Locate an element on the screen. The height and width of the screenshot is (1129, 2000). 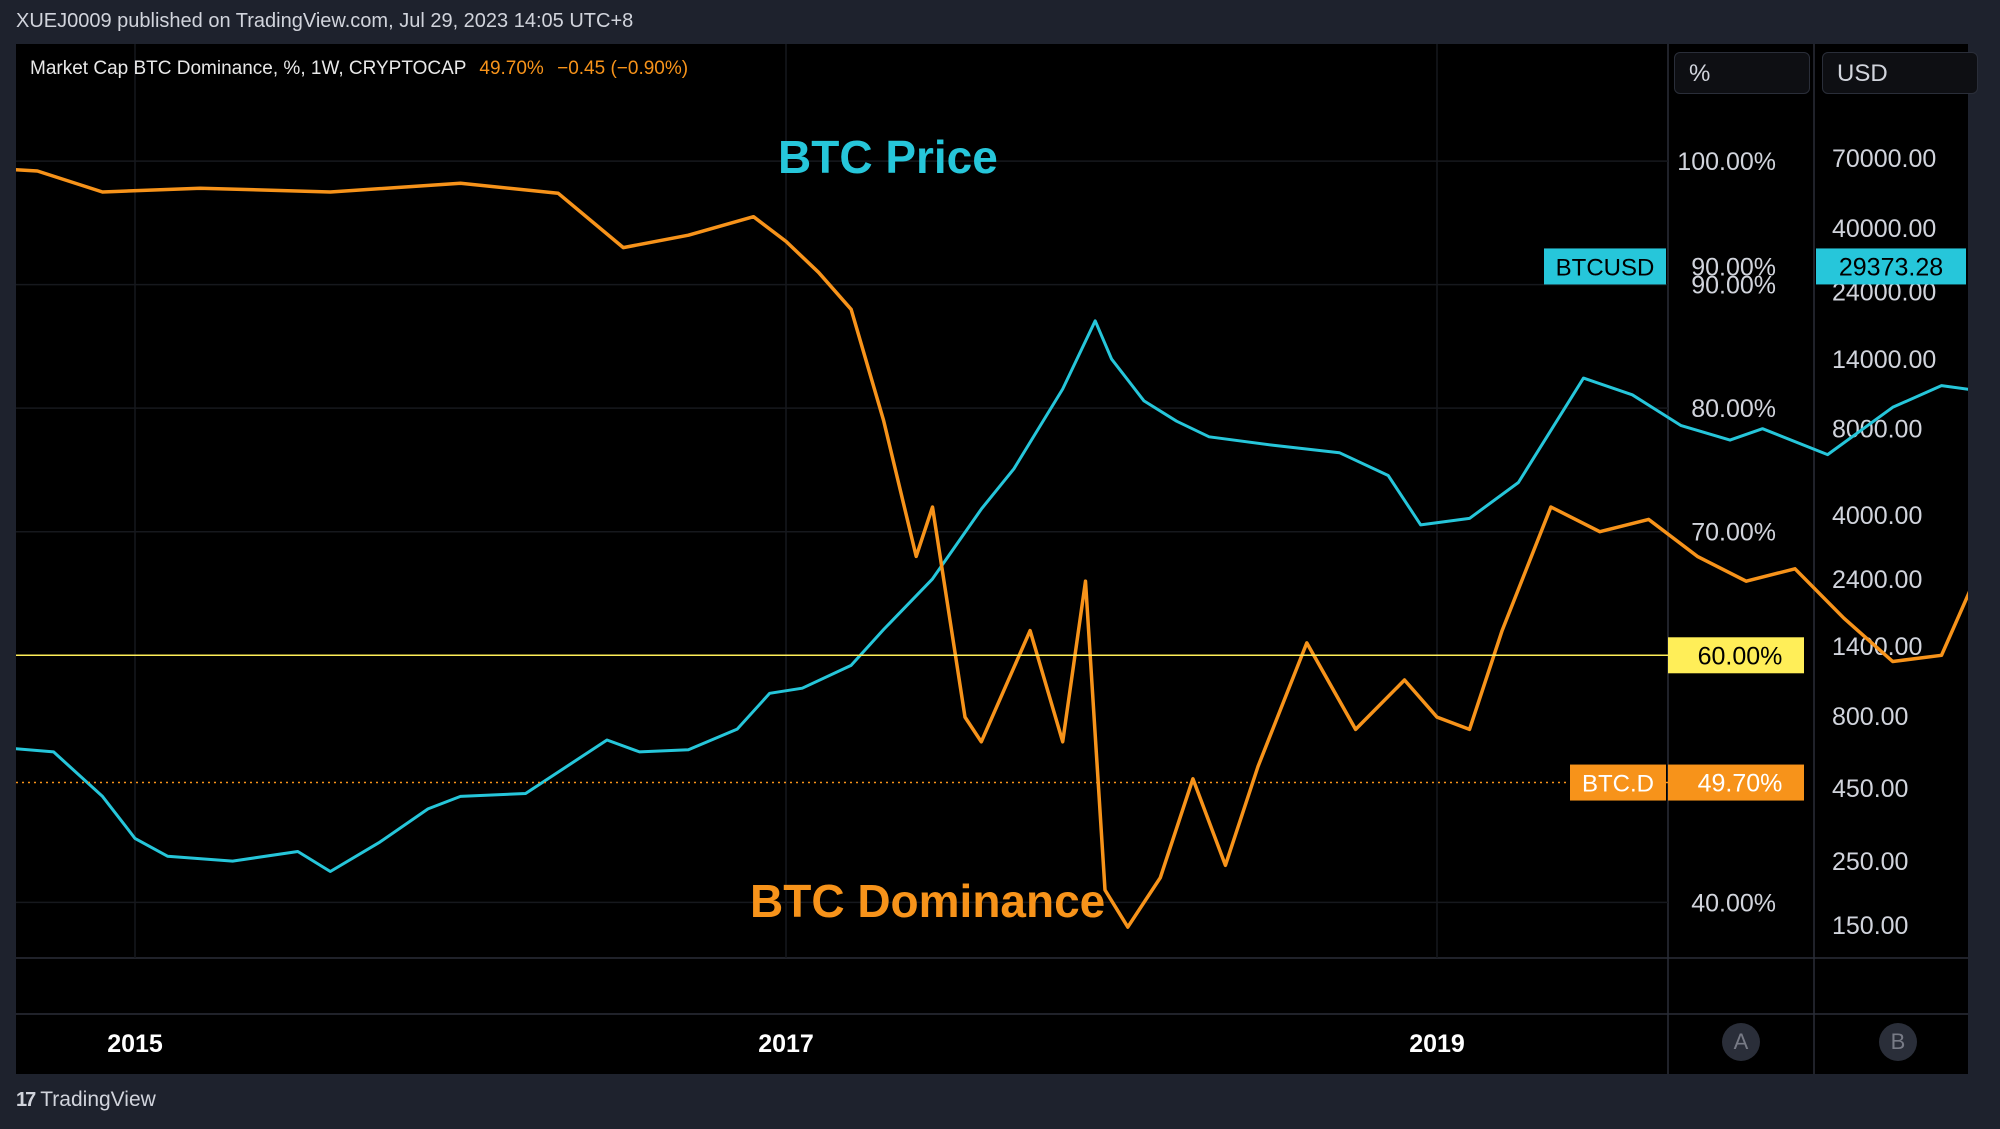
btc-d-value-label: 49.70% is located at coordinates (1740, 784).